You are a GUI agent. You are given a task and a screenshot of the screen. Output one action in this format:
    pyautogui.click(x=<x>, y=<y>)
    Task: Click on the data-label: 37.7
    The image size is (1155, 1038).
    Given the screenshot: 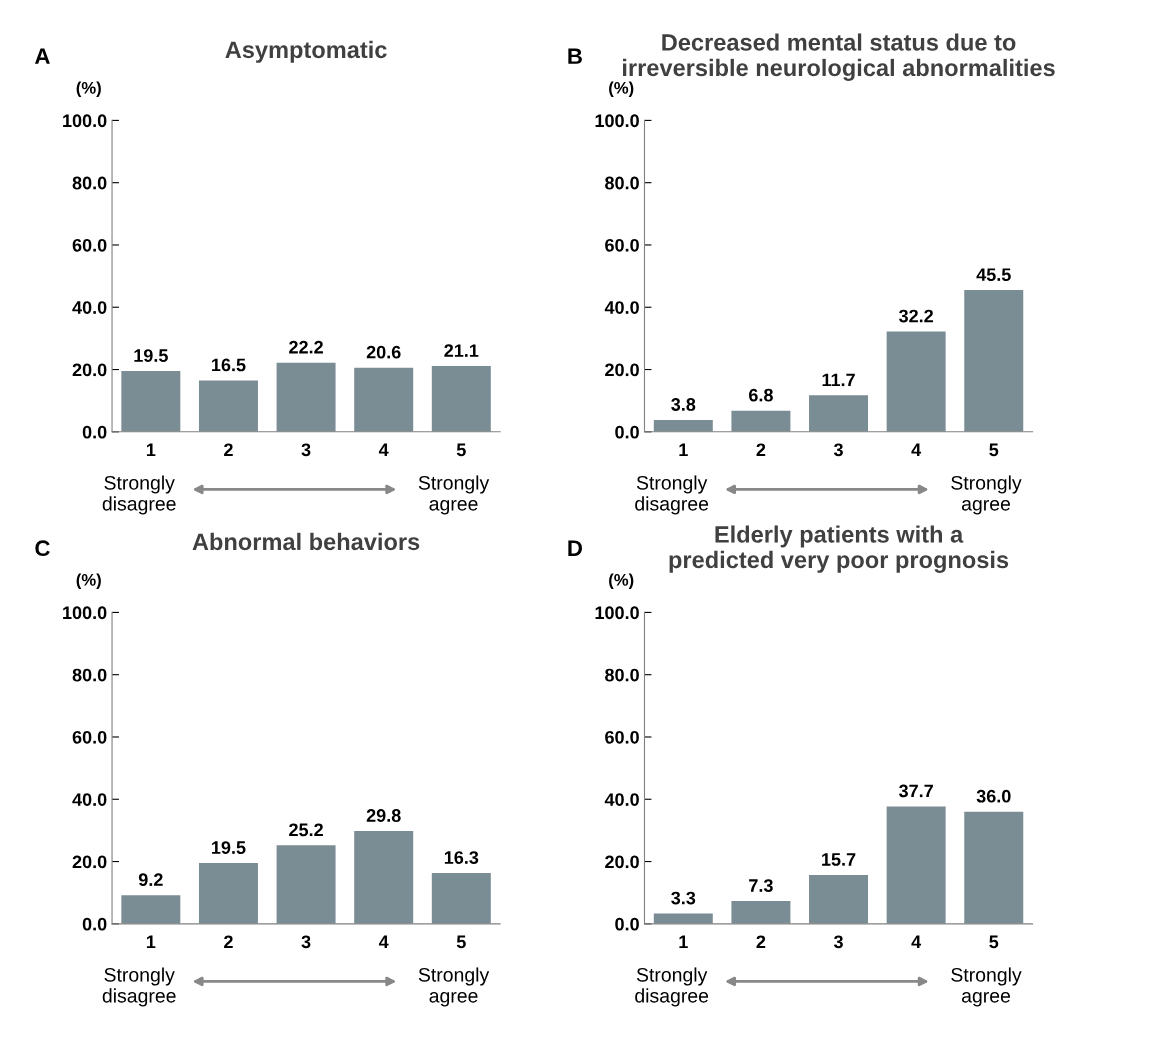 What is the action you would take?
    pyautogui.click(x=915, y=791)
    